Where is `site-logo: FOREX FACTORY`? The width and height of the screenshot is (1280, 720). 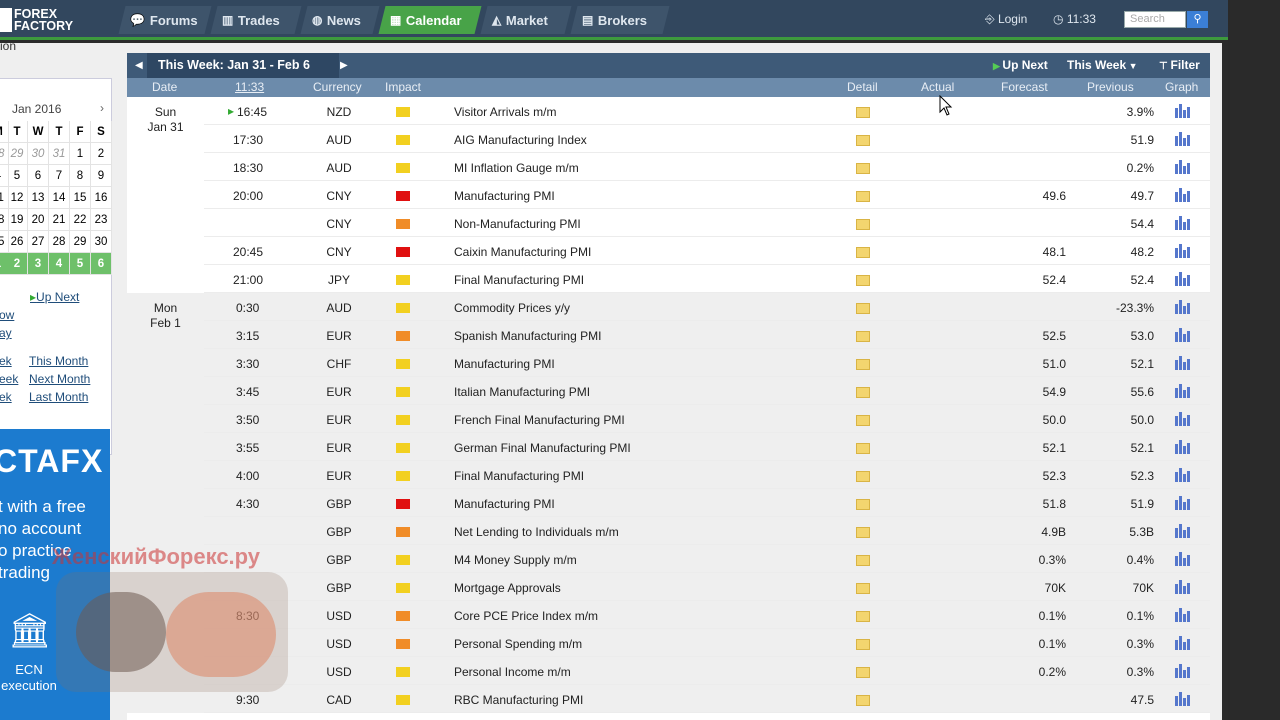 site-logo: FOREX FACTORY is located at coordinates (36, 20).